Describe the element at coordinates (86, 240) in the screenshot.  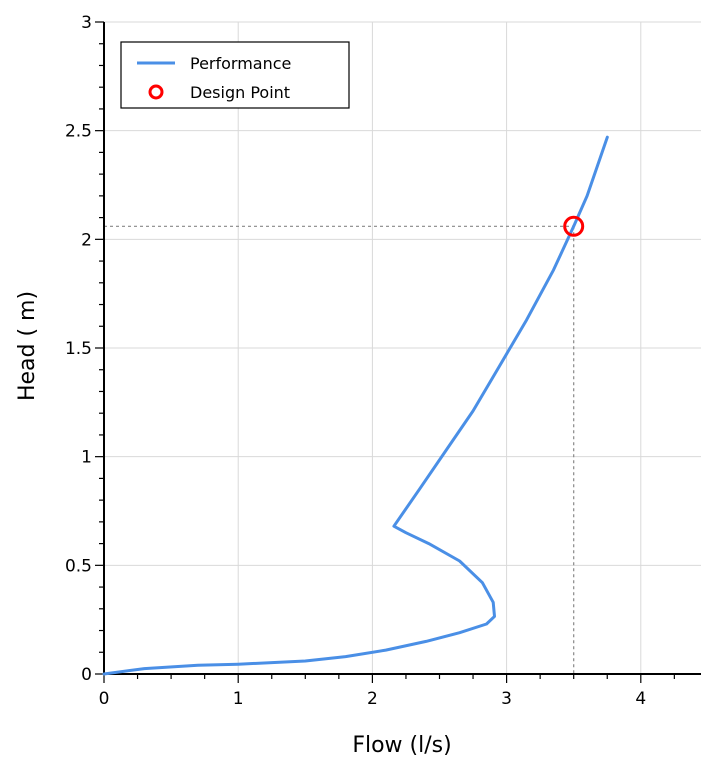
I see `y-tick-label: 2` at that location.